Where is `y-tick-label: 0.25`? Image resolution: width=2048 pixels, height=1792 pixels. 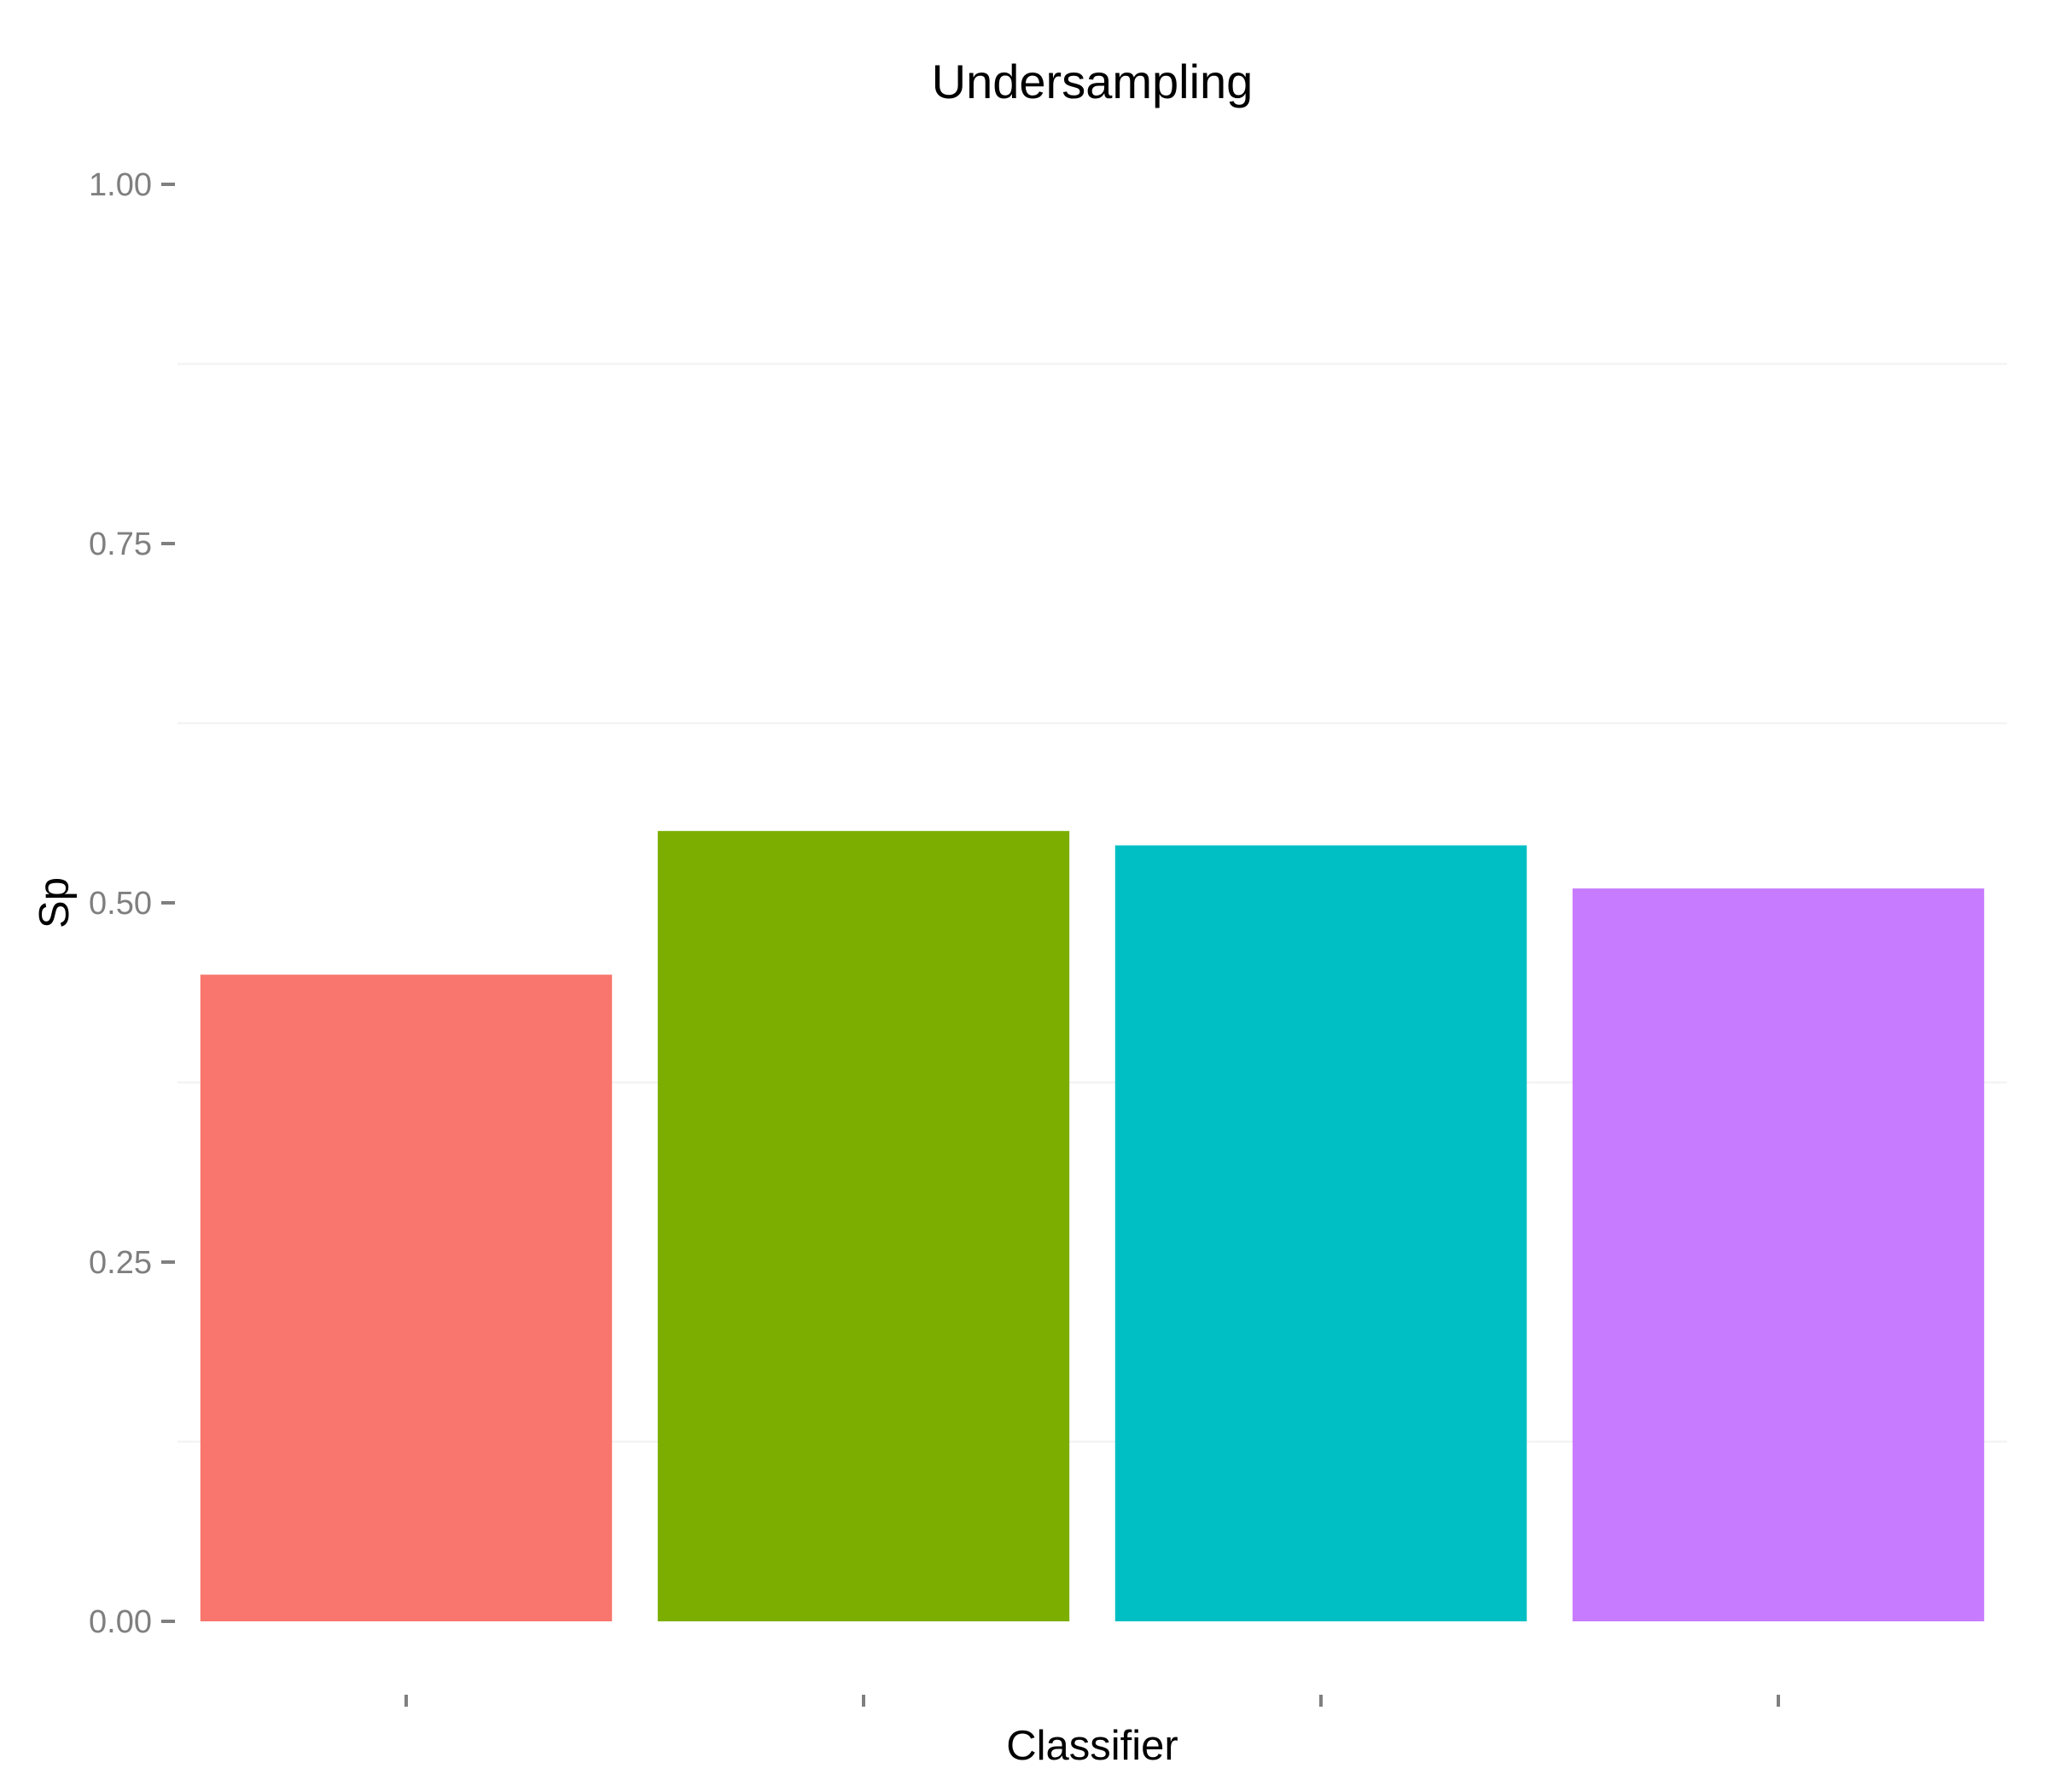 y-tick-label: 0.25 is located at coordinates (121, 1263).